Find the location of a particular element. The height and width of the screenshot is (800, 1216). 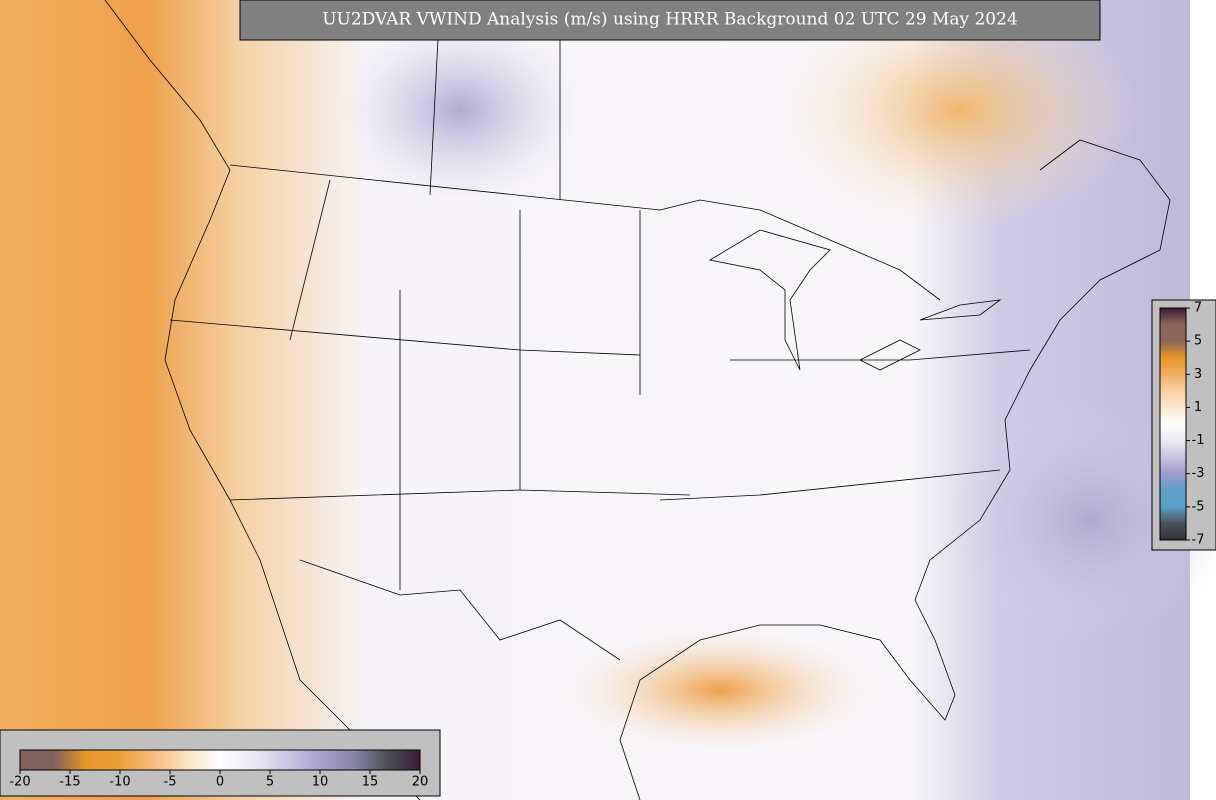

colorbar-tick-label: -20 is located at coordinates (19, 782).